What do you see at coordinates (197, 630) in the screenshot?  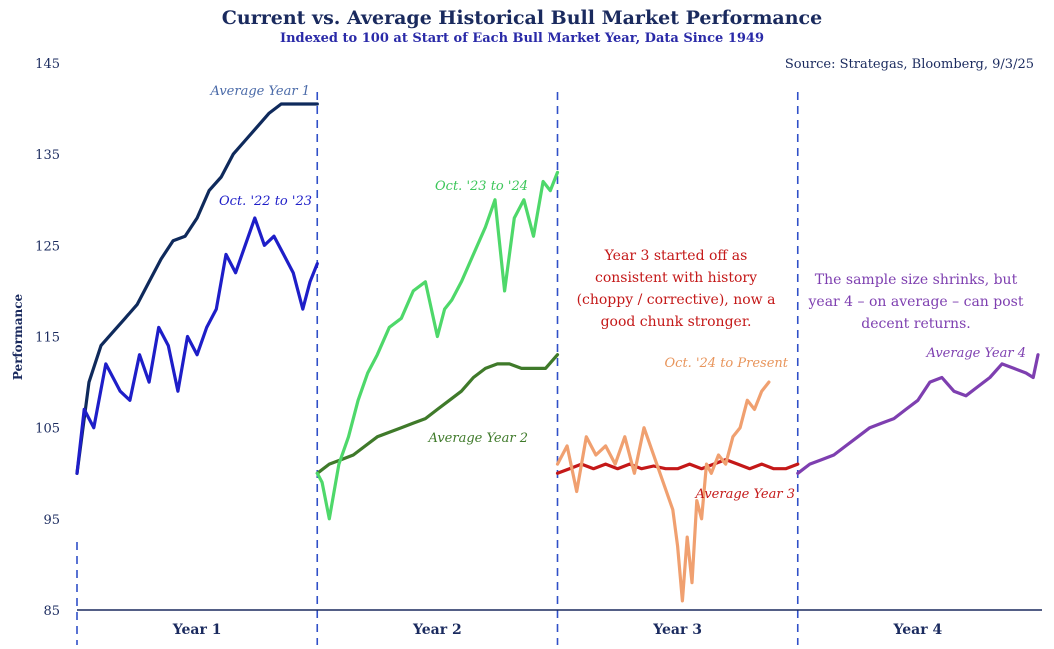 I see `year-label: Year 1` at bounding box center [197, 630].